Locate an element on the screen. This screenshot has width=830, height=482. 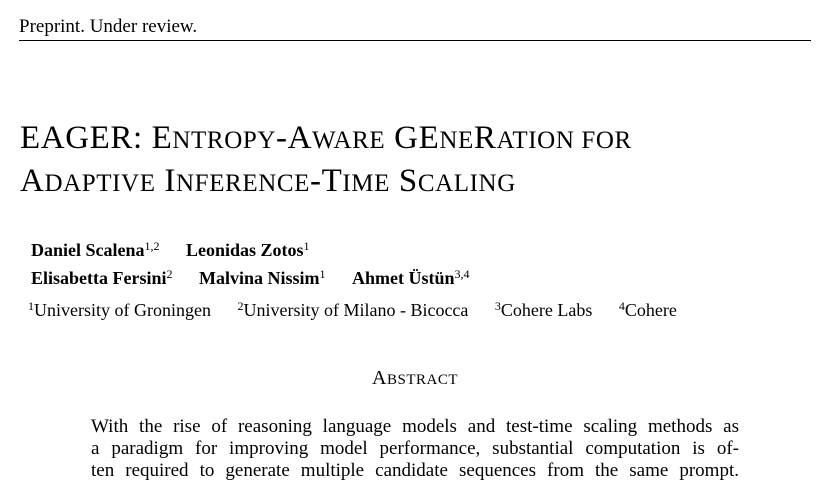
author-name: Malvina Nissim1 is located at coordinates (262, 277).